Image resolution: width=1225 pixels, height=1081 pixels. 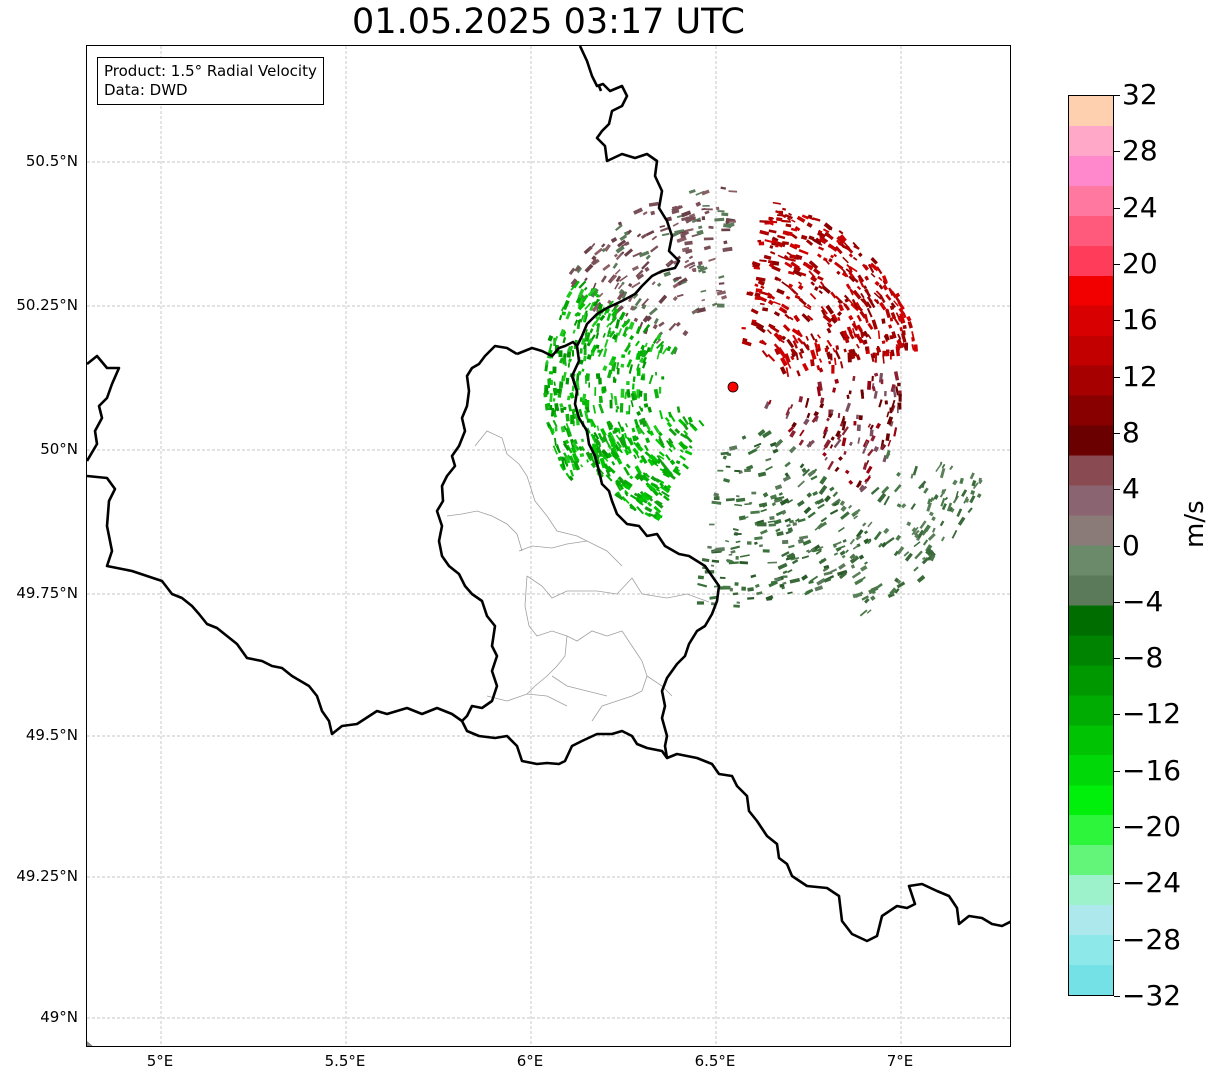 I want to click on colorbar-tick-label: 24, so click(x=1140, y=207).